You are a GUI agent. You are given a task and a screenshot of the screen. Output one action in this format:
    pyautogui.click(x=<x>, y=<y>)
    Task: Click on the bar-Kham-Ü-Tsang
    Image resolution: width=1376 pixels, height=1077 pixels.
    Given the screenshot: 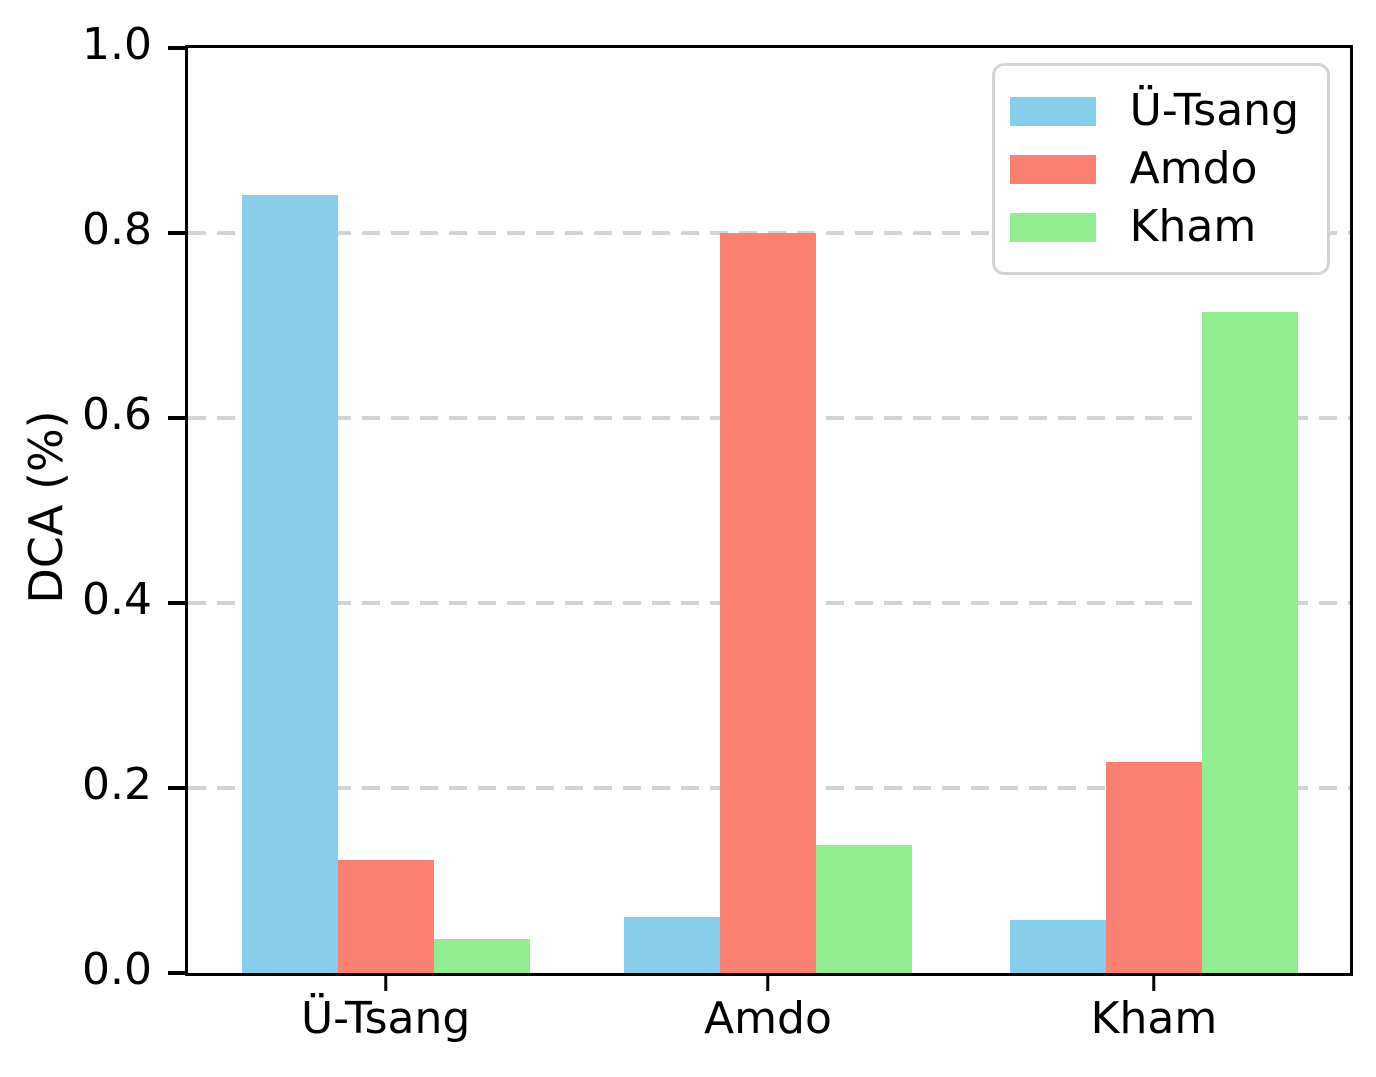 What is the action you would take?
    pyautogui.click(x=1057, y=946)
    